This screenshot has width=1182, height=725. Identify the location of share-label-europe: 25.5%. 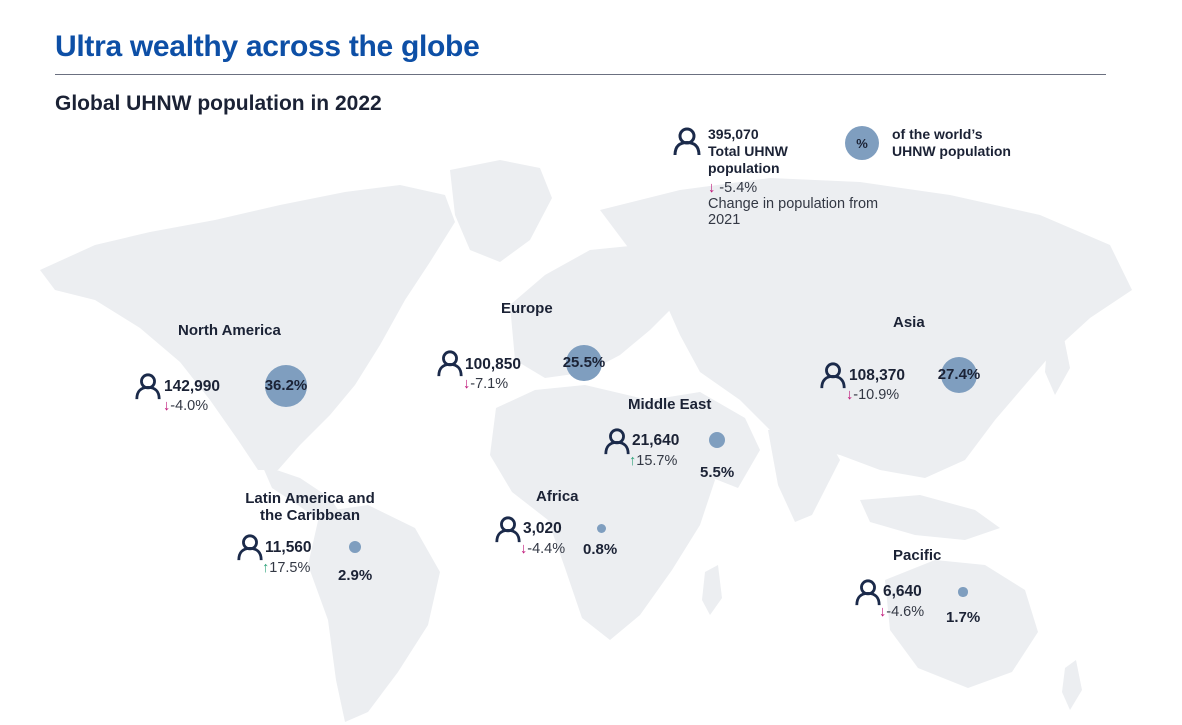
(584, 363).